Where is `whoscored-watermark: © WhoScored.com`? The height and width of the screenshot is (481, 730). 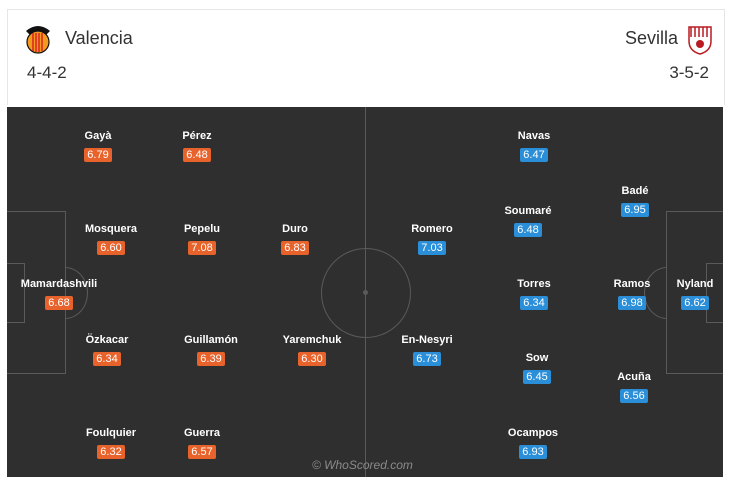
whoscored-watermark: © WhoScored.com is located at coordinates (362, 465).